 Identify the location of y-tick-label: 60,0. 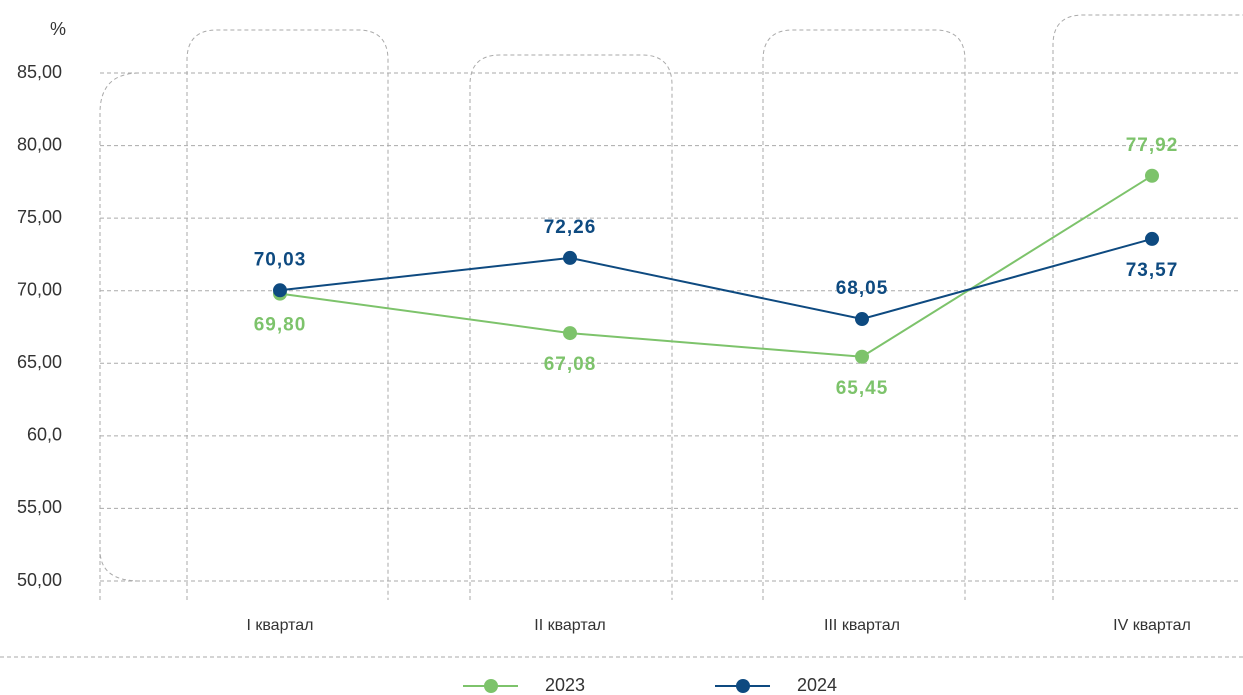
(44, 435).